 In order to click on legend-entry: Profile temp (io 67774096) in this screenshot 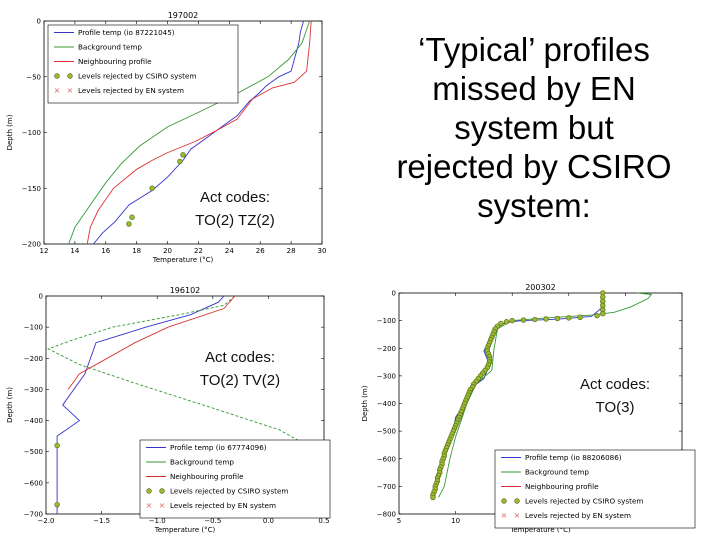, I will do `click(218, 447)`.